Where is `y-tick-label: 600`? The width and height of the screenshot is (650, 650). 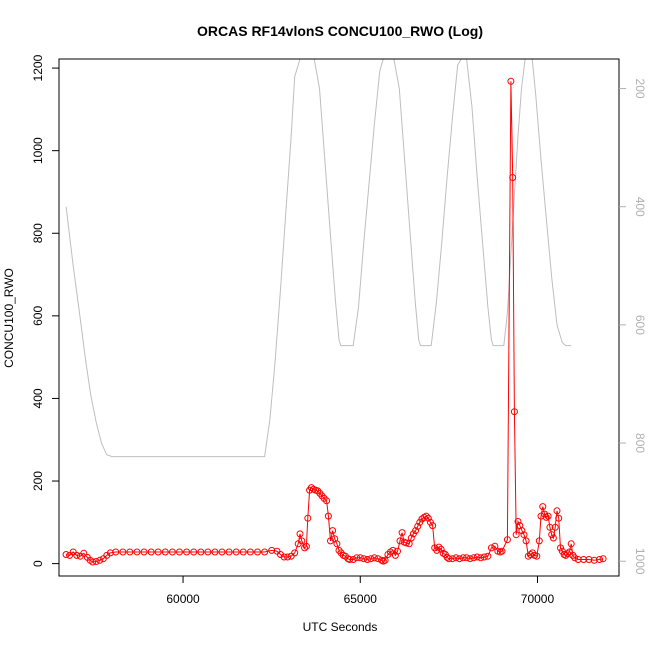 y-tick-label: 600 is located at coordinates (38, 316).